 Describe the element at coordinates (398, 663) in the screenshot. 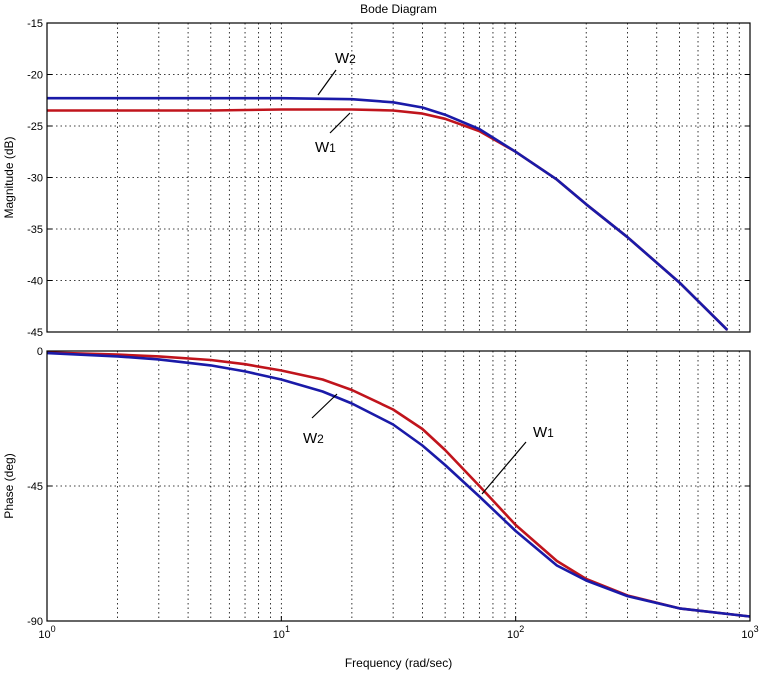

I see `x-axis-label: Frequency (rad/sec)` at that location.